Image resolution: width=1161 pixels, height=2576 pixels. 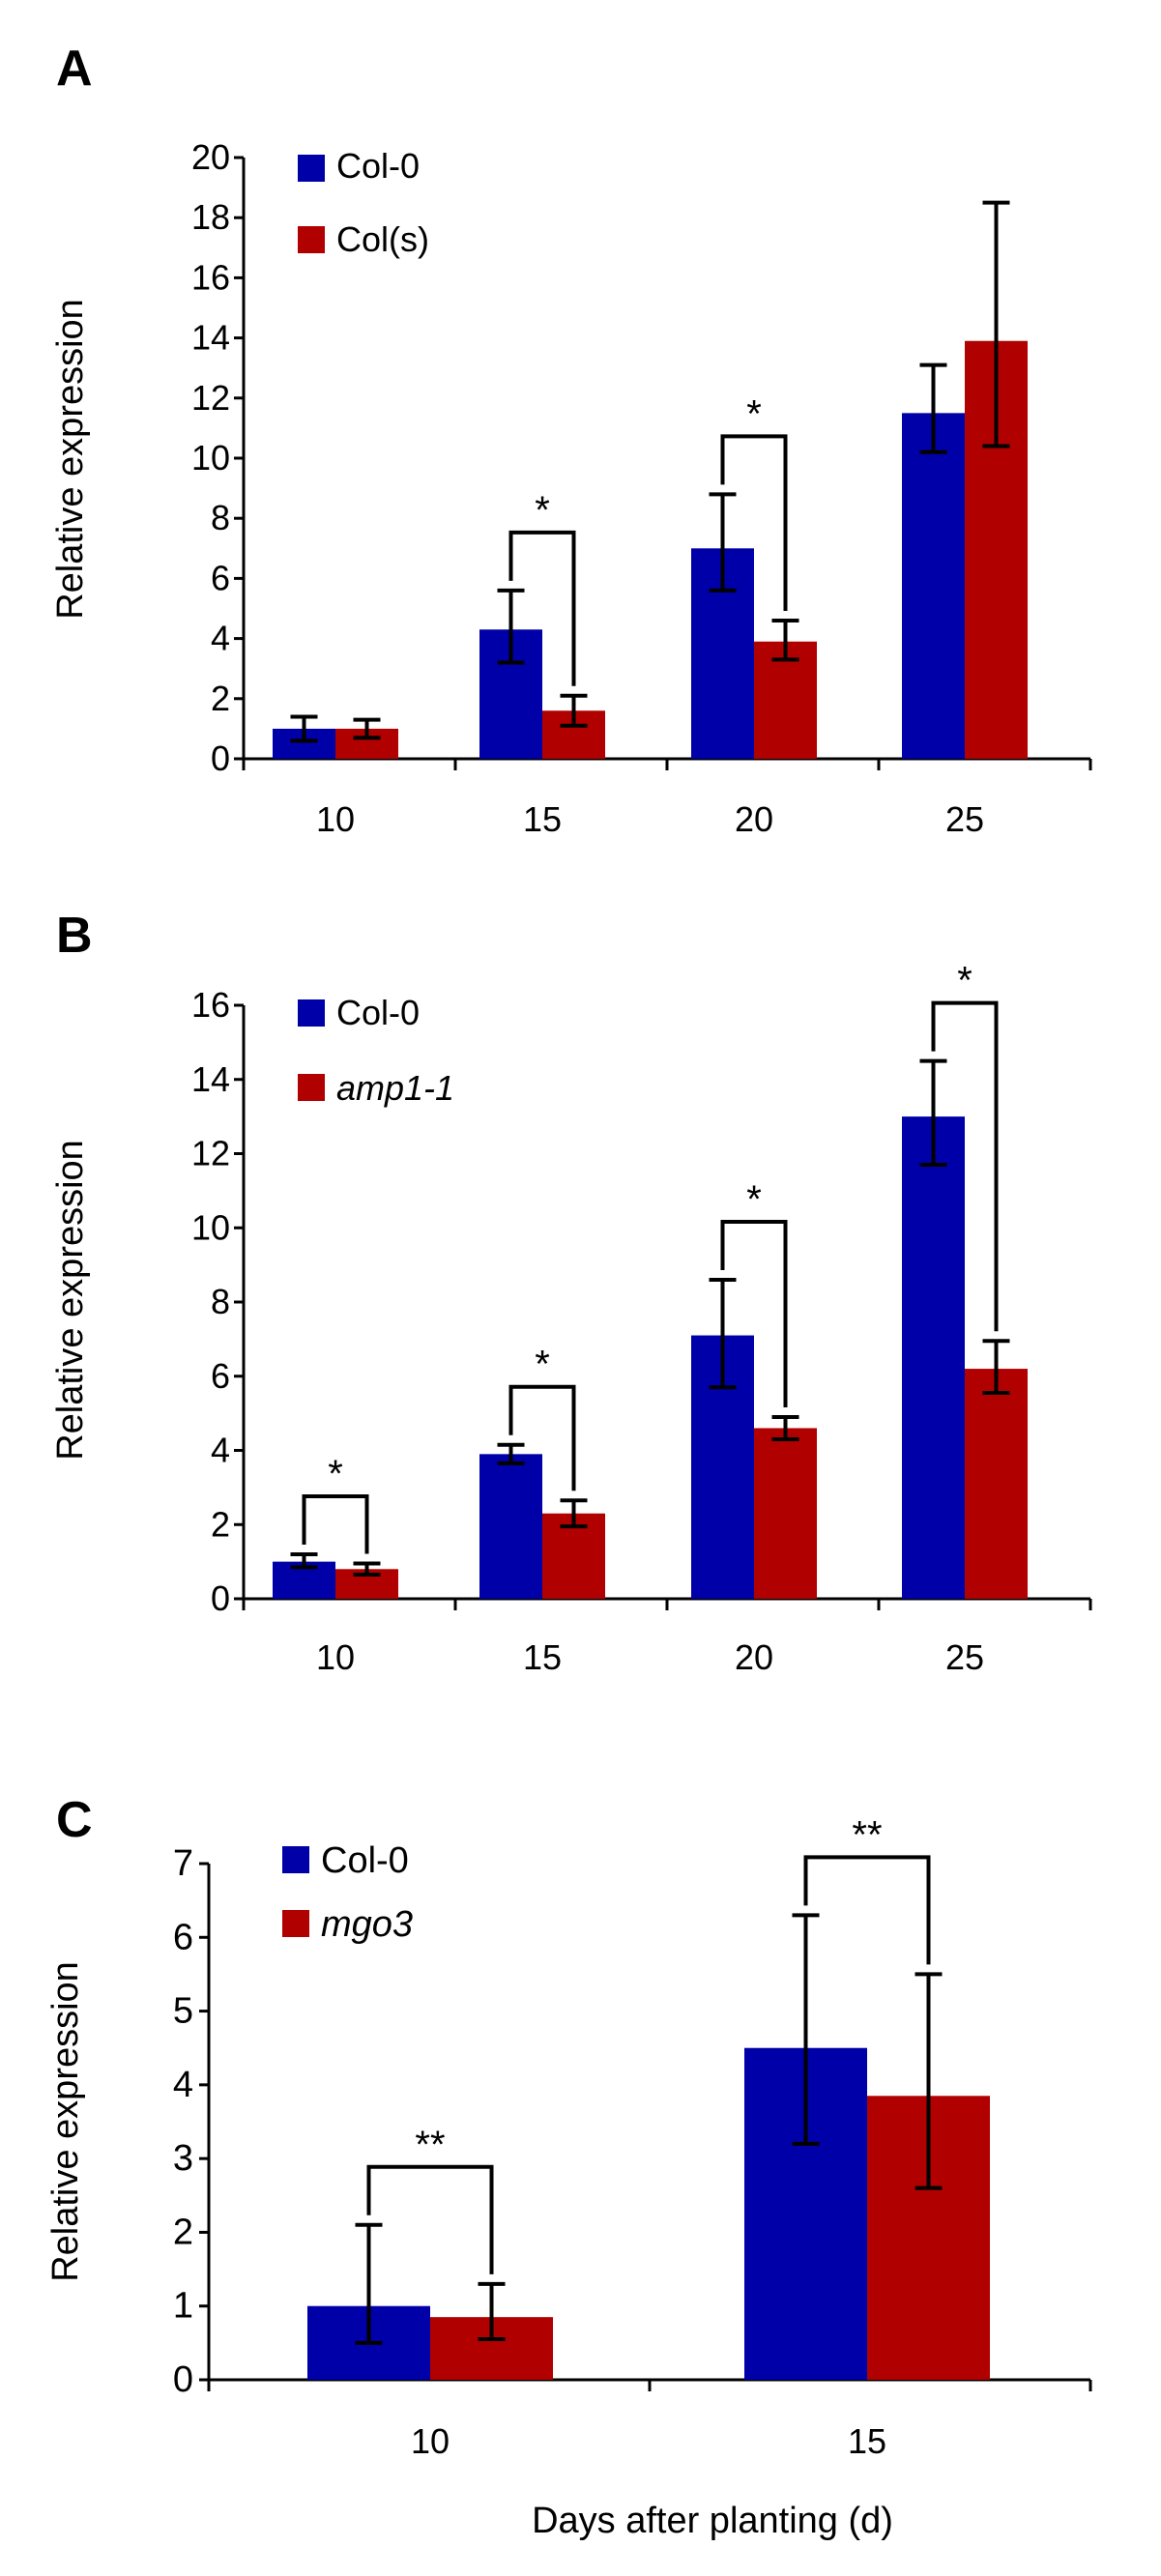 I want to click on y-tick-label: 1, so click(x=183, y=2306).